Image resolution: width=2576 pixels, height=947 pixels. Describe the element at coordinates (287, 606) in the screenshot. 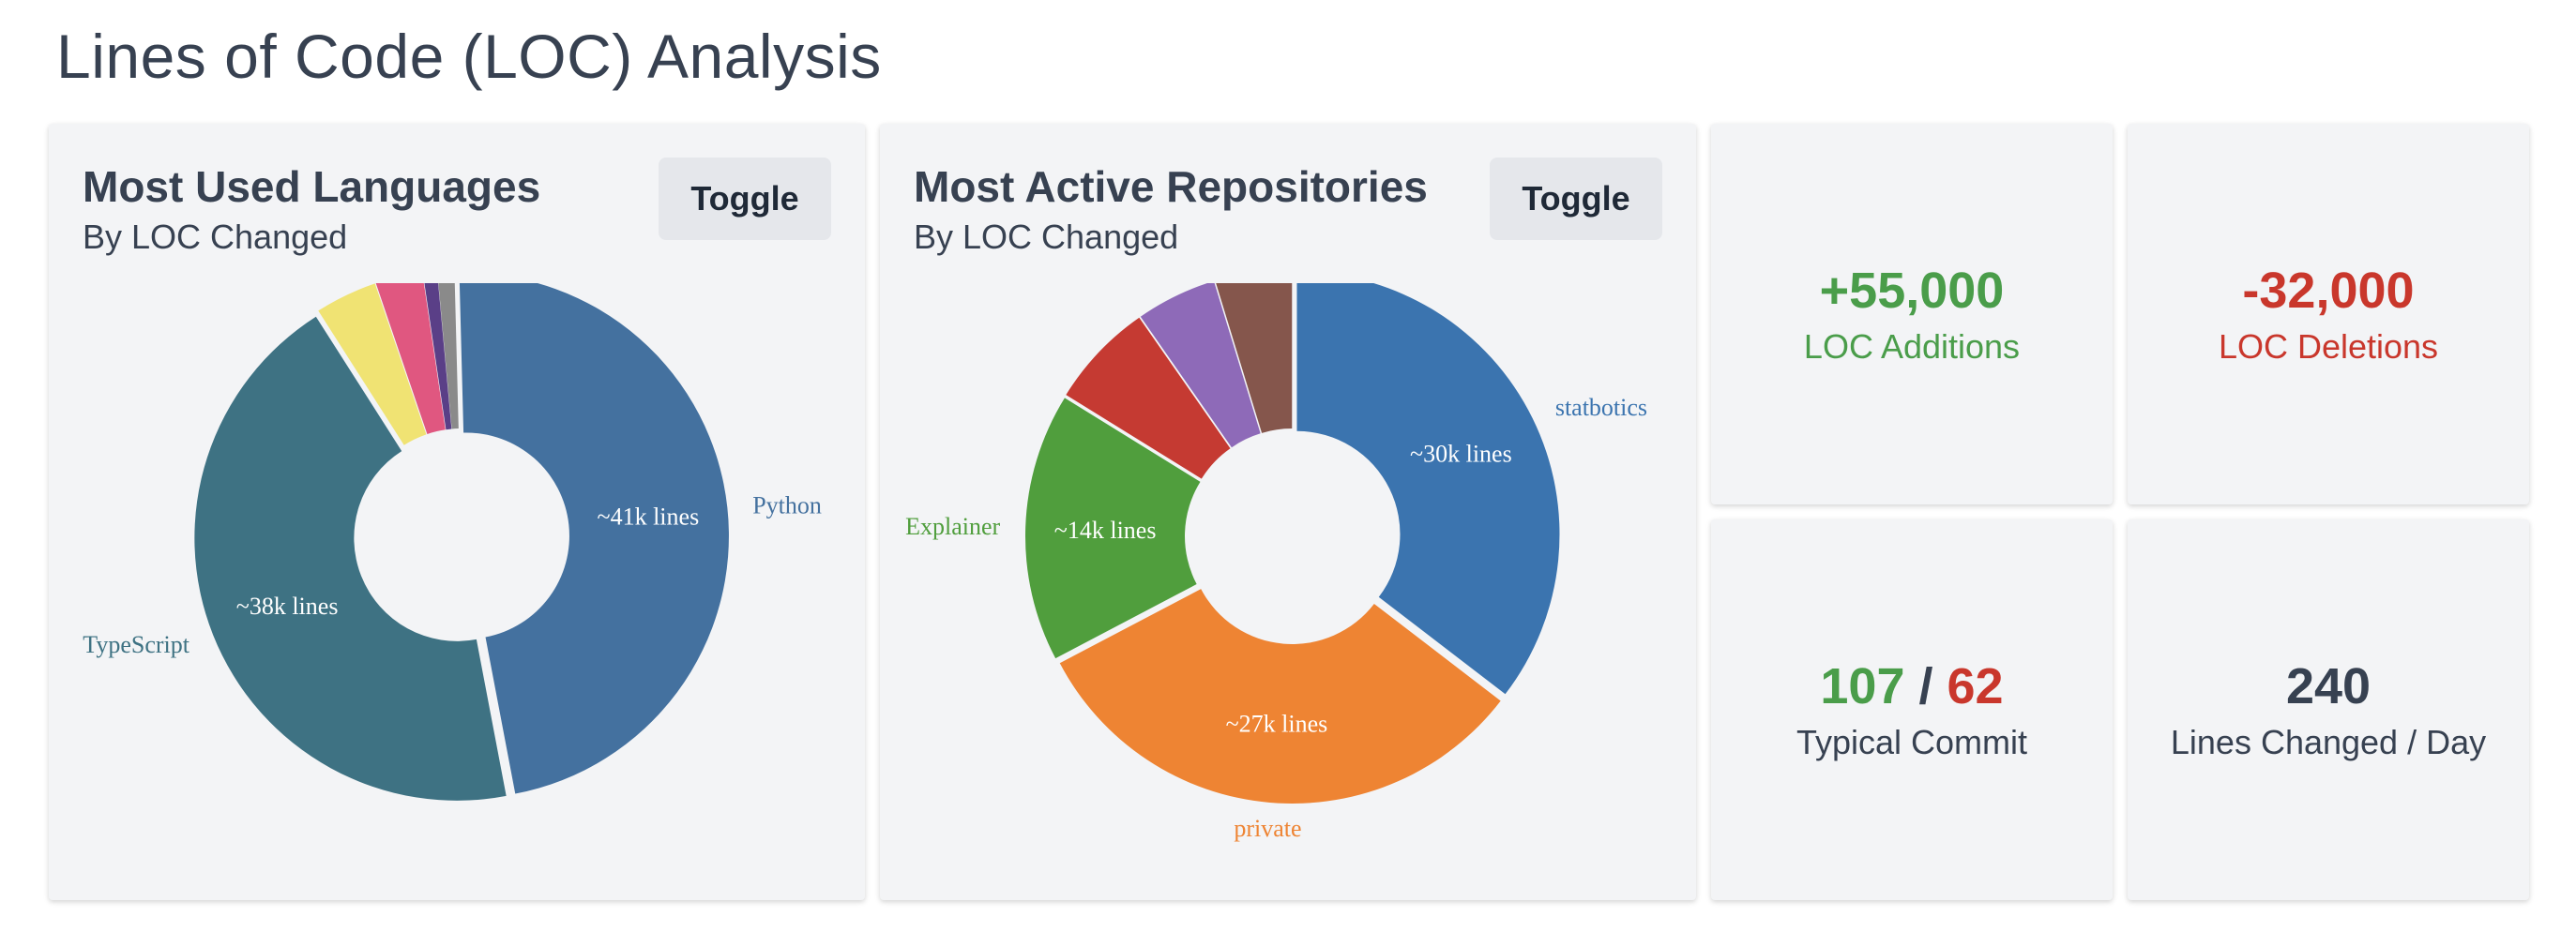

I see `slice-value-label: ~38k lines` at that location.